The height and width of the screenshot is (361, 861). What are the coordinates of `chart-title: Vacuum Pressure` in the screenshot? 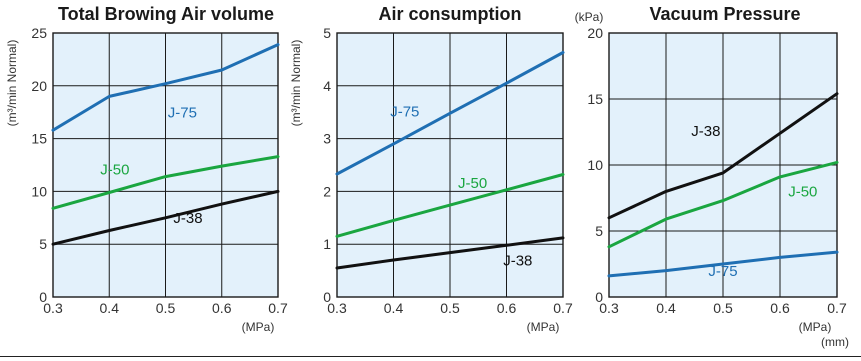 It's located at (724, 14).